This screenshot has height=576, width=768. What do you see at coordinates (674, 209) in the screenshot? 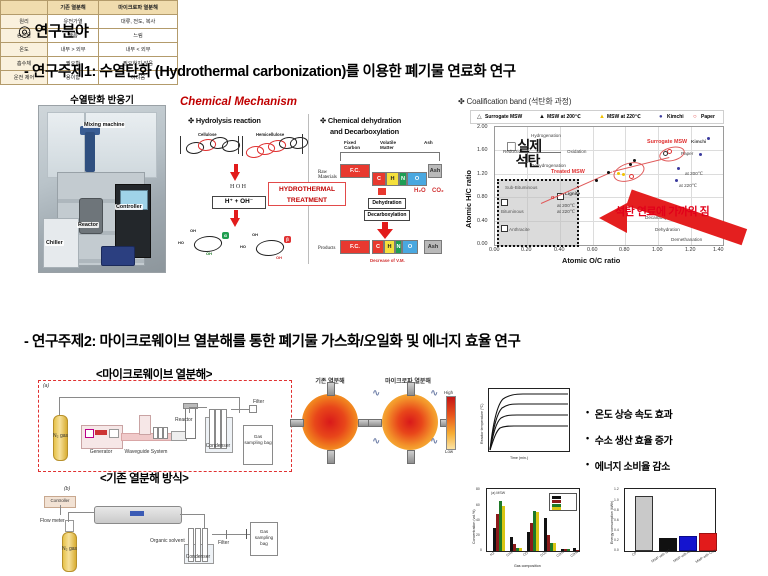
I see `trend-arrow` at bounding box center [674, 209].